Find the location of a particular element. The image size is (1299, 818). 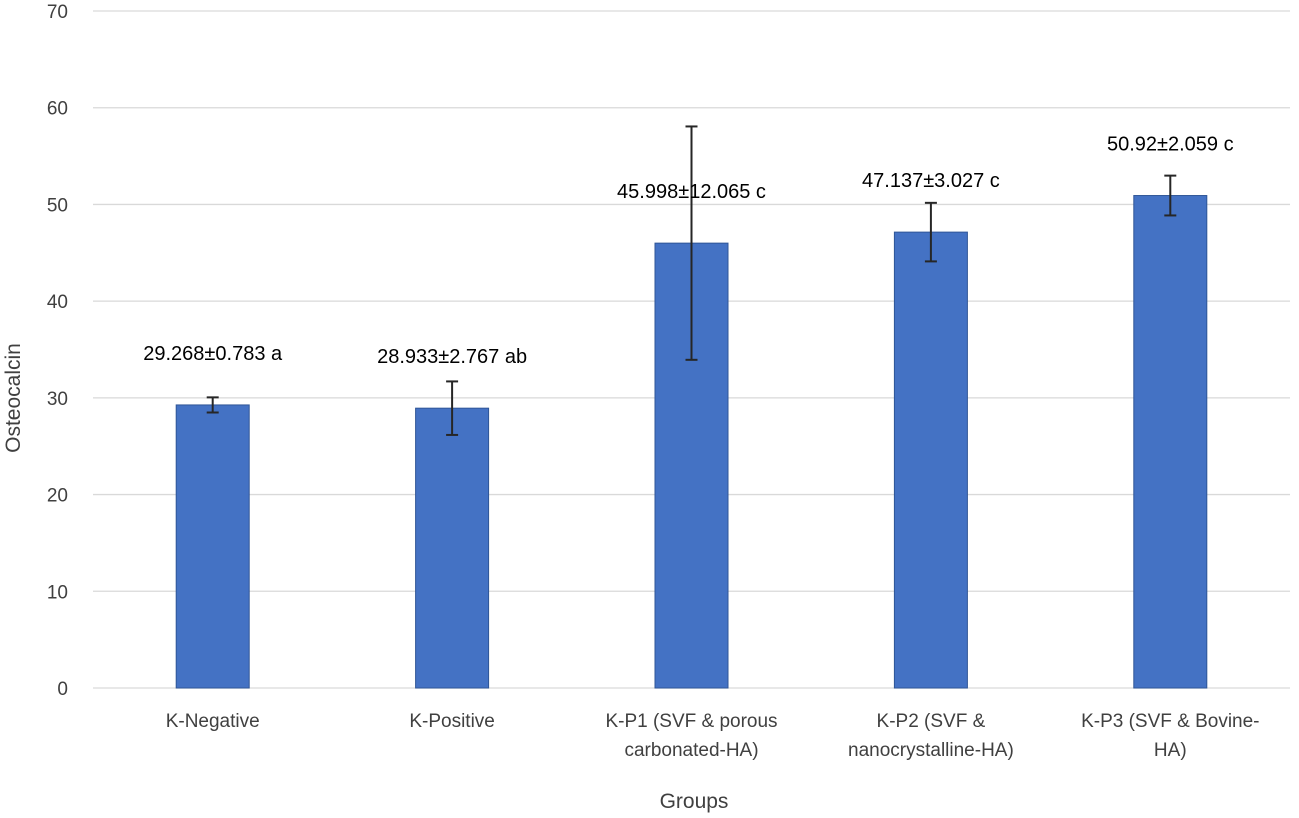

y-tick-label: 70 is located at coordinates (57, 12).